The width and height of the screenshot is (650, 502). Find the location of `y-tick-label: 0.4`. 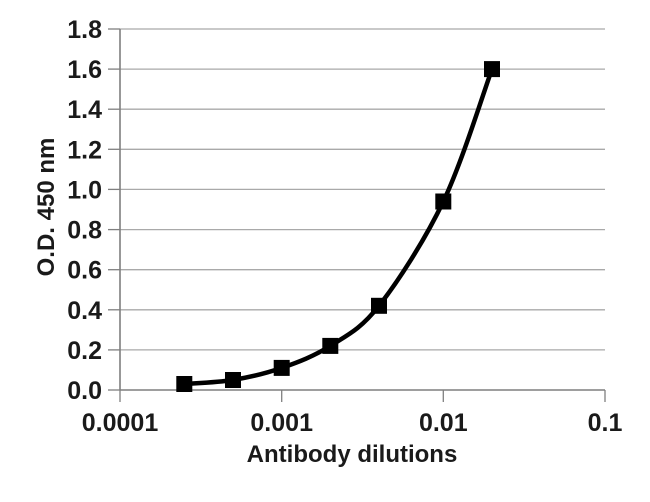

y-tick-label: 0.4 is located at coordinates (84, 311).